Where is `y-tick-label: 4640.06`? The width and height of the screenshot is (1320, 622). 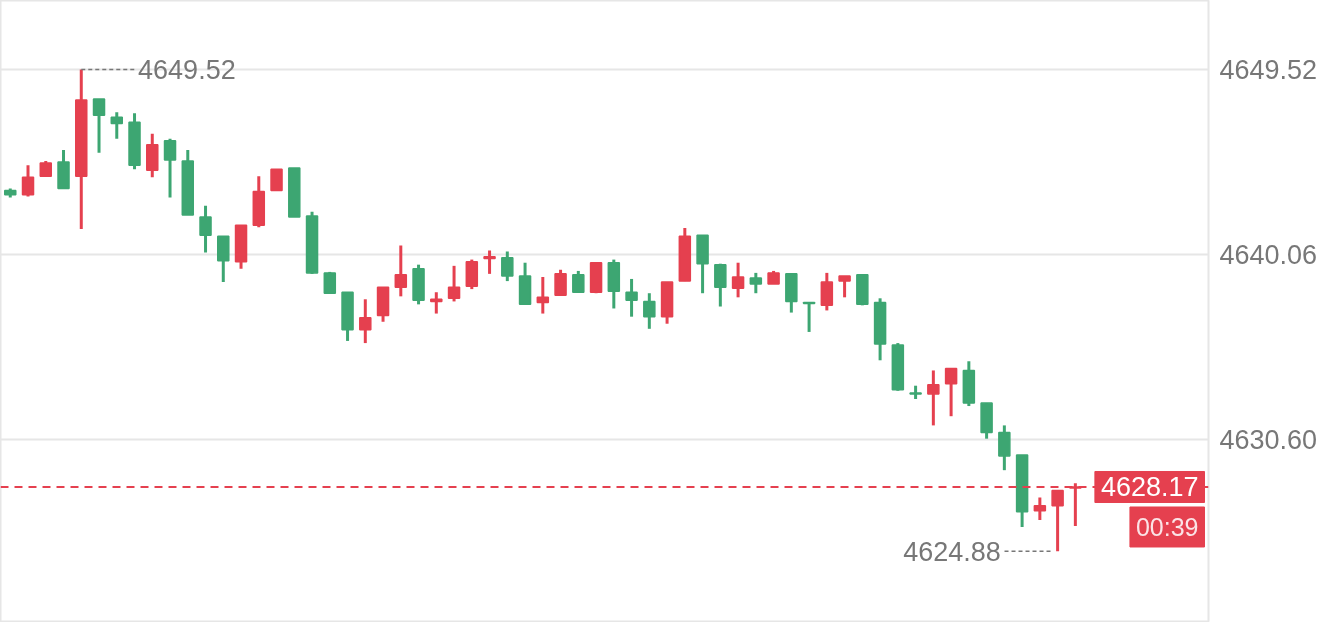 y-tick-label: 4640.06 is located at coordinates (1268, 255).